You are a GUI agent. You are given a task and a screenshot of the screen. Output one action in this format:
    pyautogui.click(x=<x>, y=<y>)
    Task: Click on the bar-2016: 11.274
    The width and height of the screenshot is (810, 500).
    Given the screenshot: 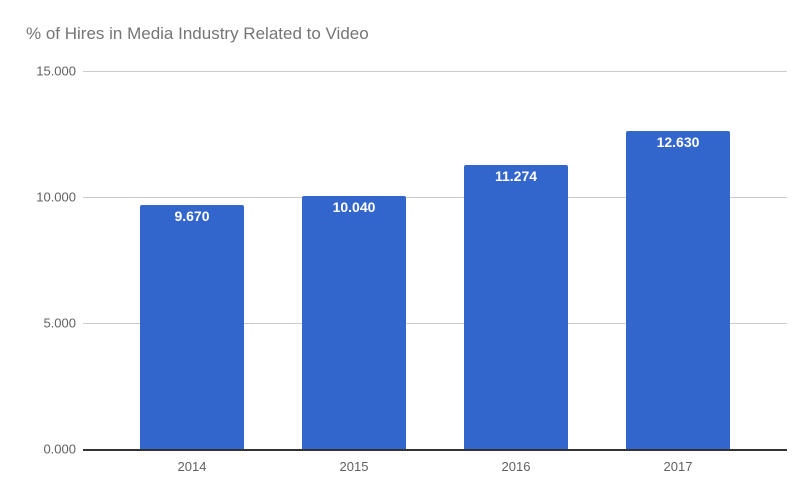 What is the action you would take?
    pyautogui.click(x=516, y=306)
    